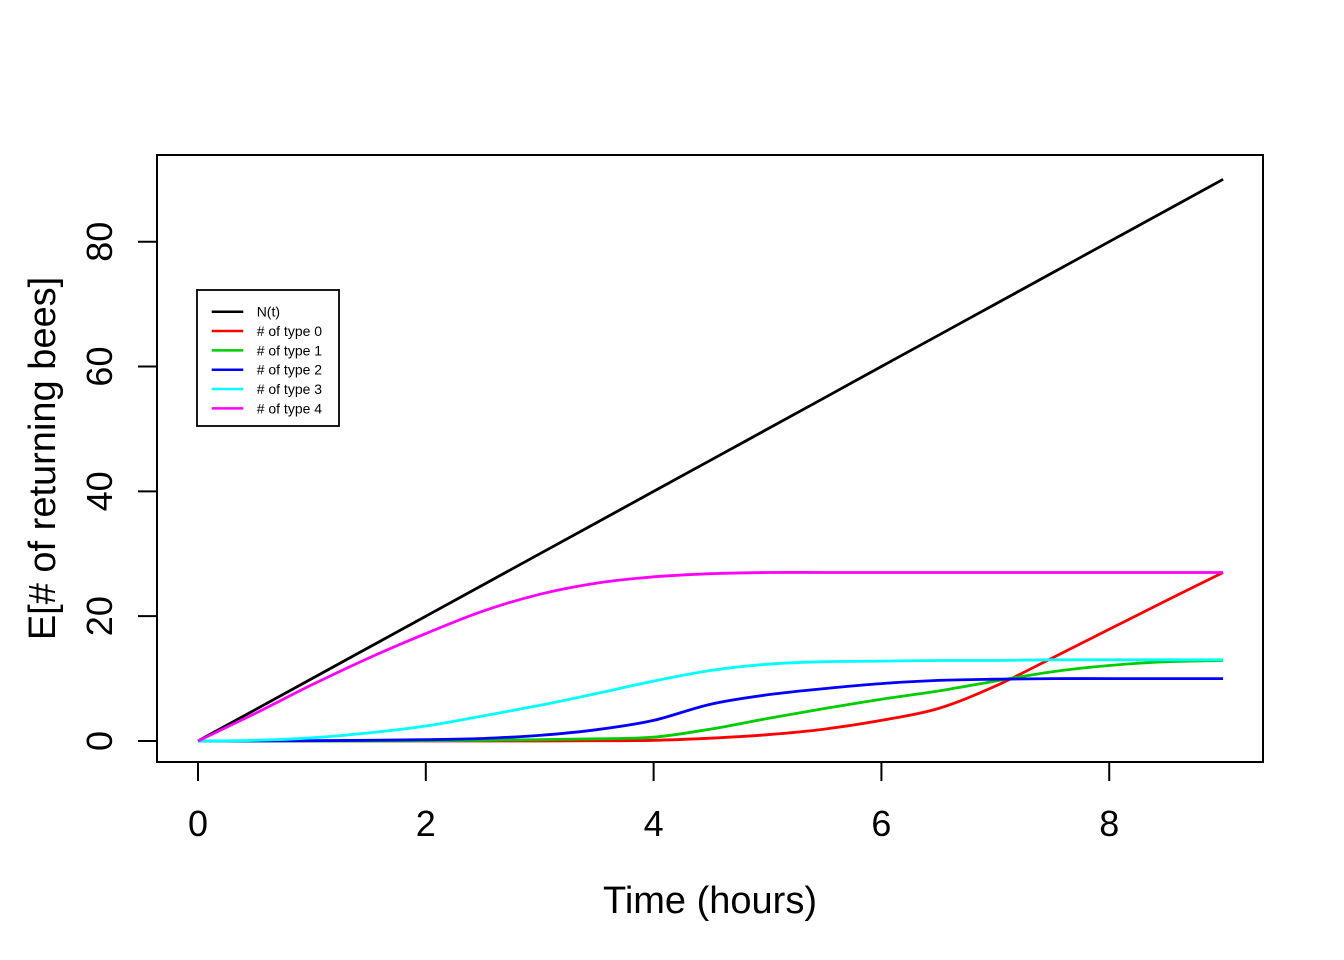 The height and width of the screenshot is (960, 1344). Describe the element at coordinates (290, 389) in the screenshot. I see `legend-label-of-type-3: # of type 3` at that location.